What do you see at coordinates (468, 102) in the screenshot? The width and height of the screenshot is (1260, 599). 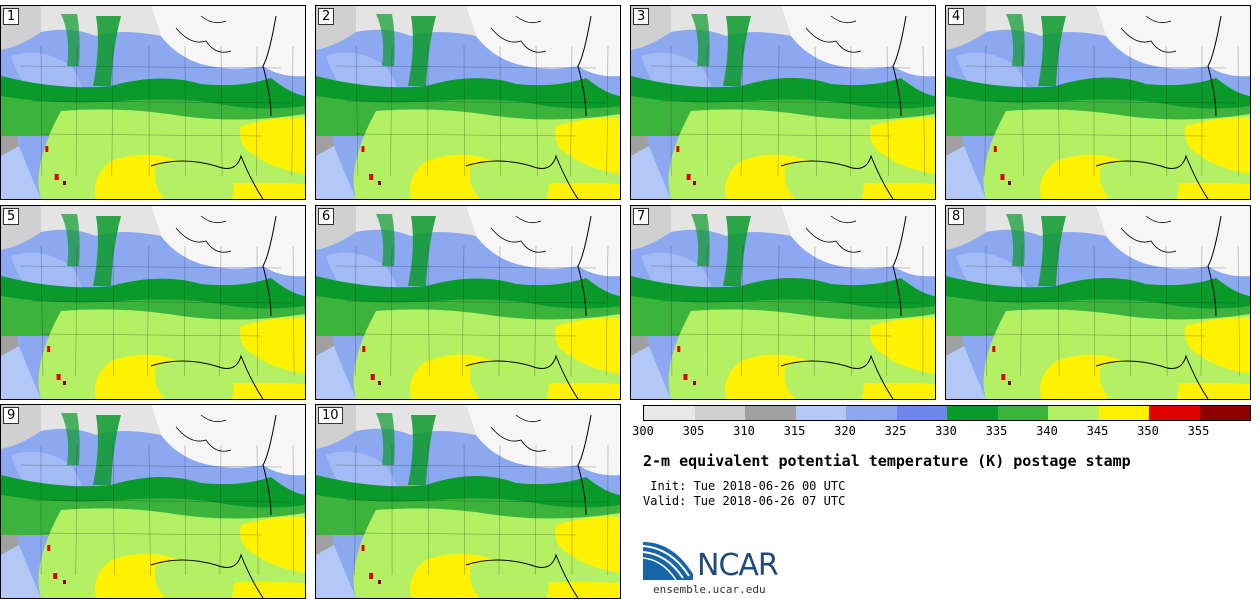 I see `map-panel-2: 2` at bounding box center [468, 102].